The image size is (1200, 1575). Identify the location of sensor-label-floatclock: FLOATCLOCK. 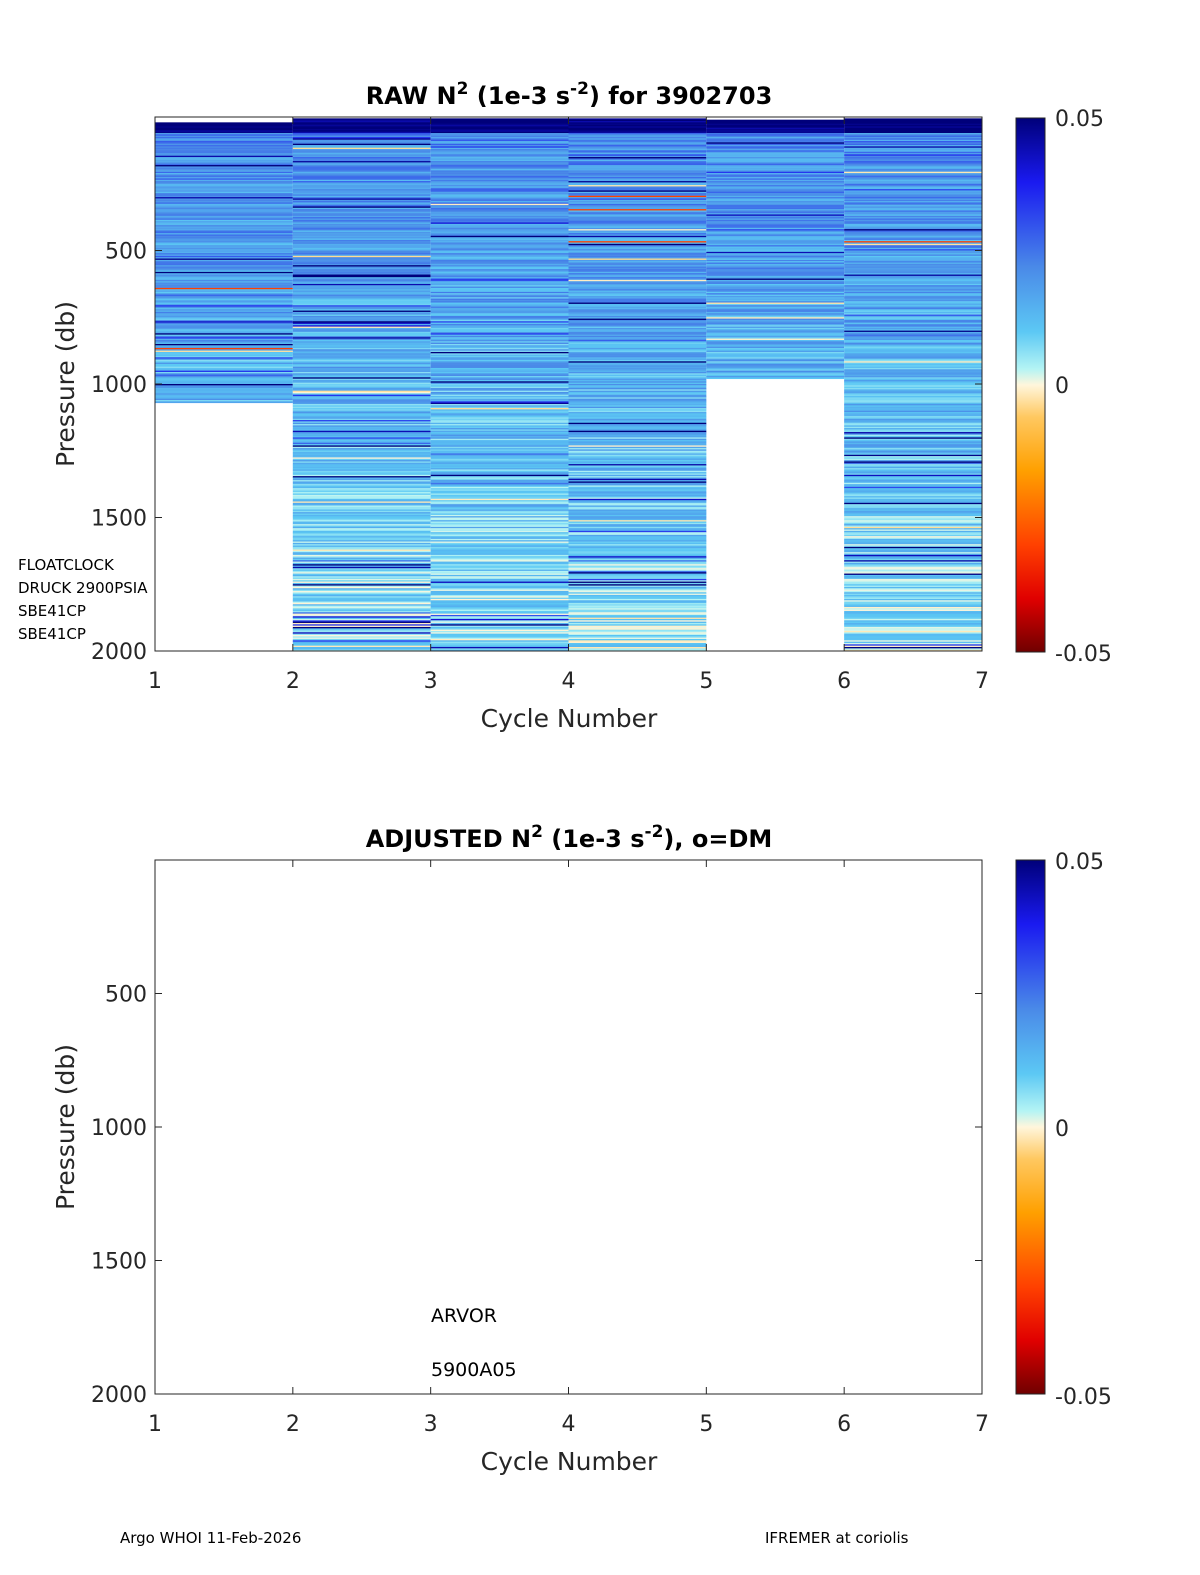
(66, 565).